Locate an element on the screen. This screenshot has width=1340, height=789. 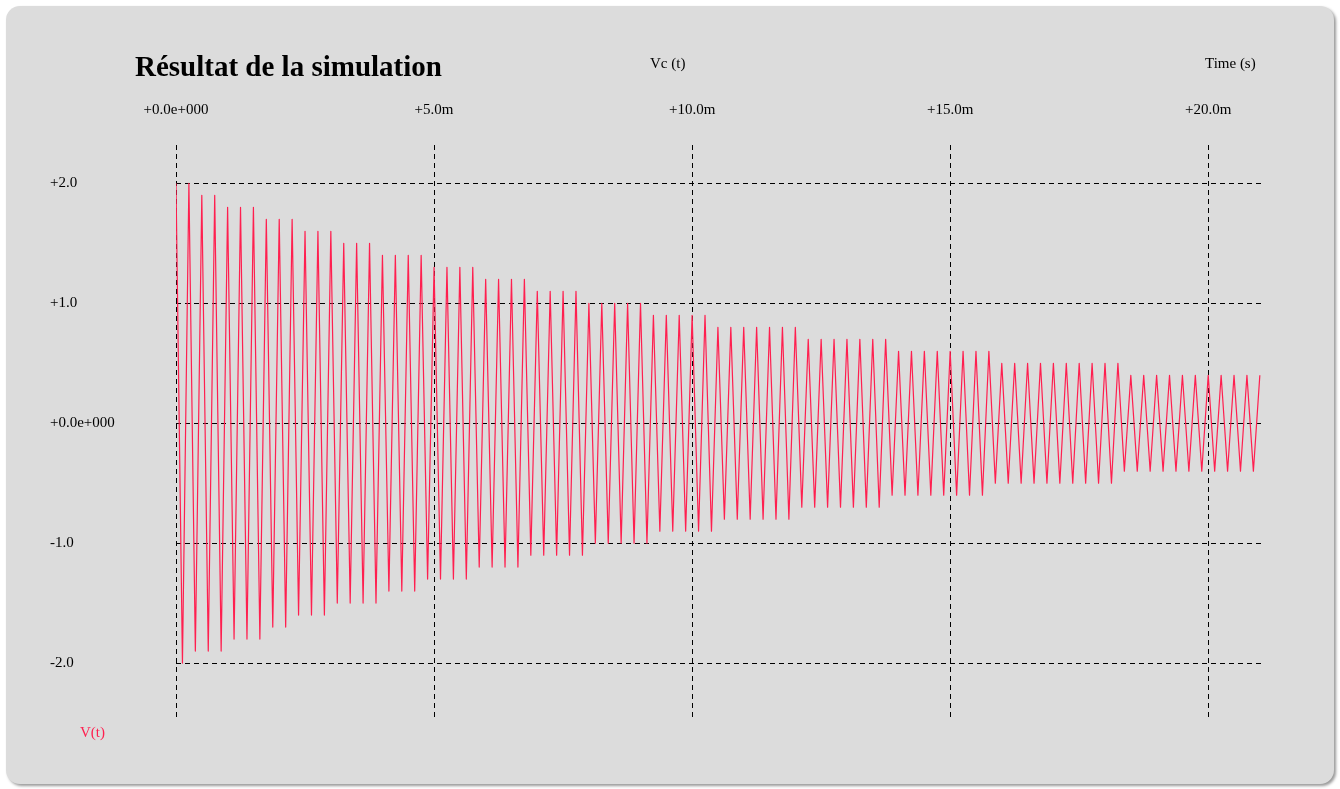
chart-title: Résultat de la simulation is located at coordinates (288, 66).